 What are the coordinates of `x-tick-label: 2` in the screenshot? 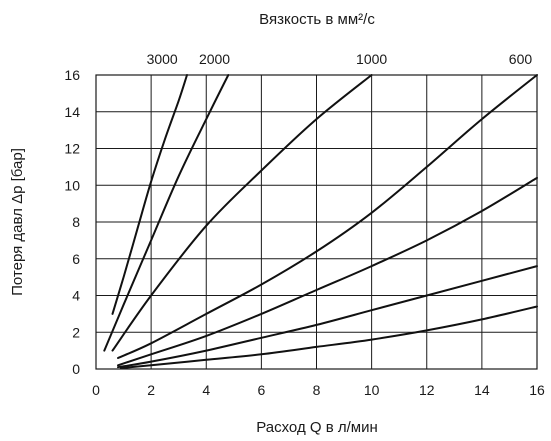 It's located at (151, 390).